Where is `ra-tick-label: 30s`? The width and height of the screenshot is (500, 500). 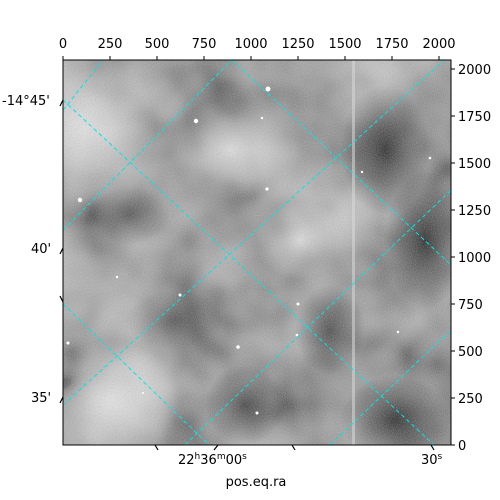 ra-tick-label: 30s is located at coordinates (432, 460).